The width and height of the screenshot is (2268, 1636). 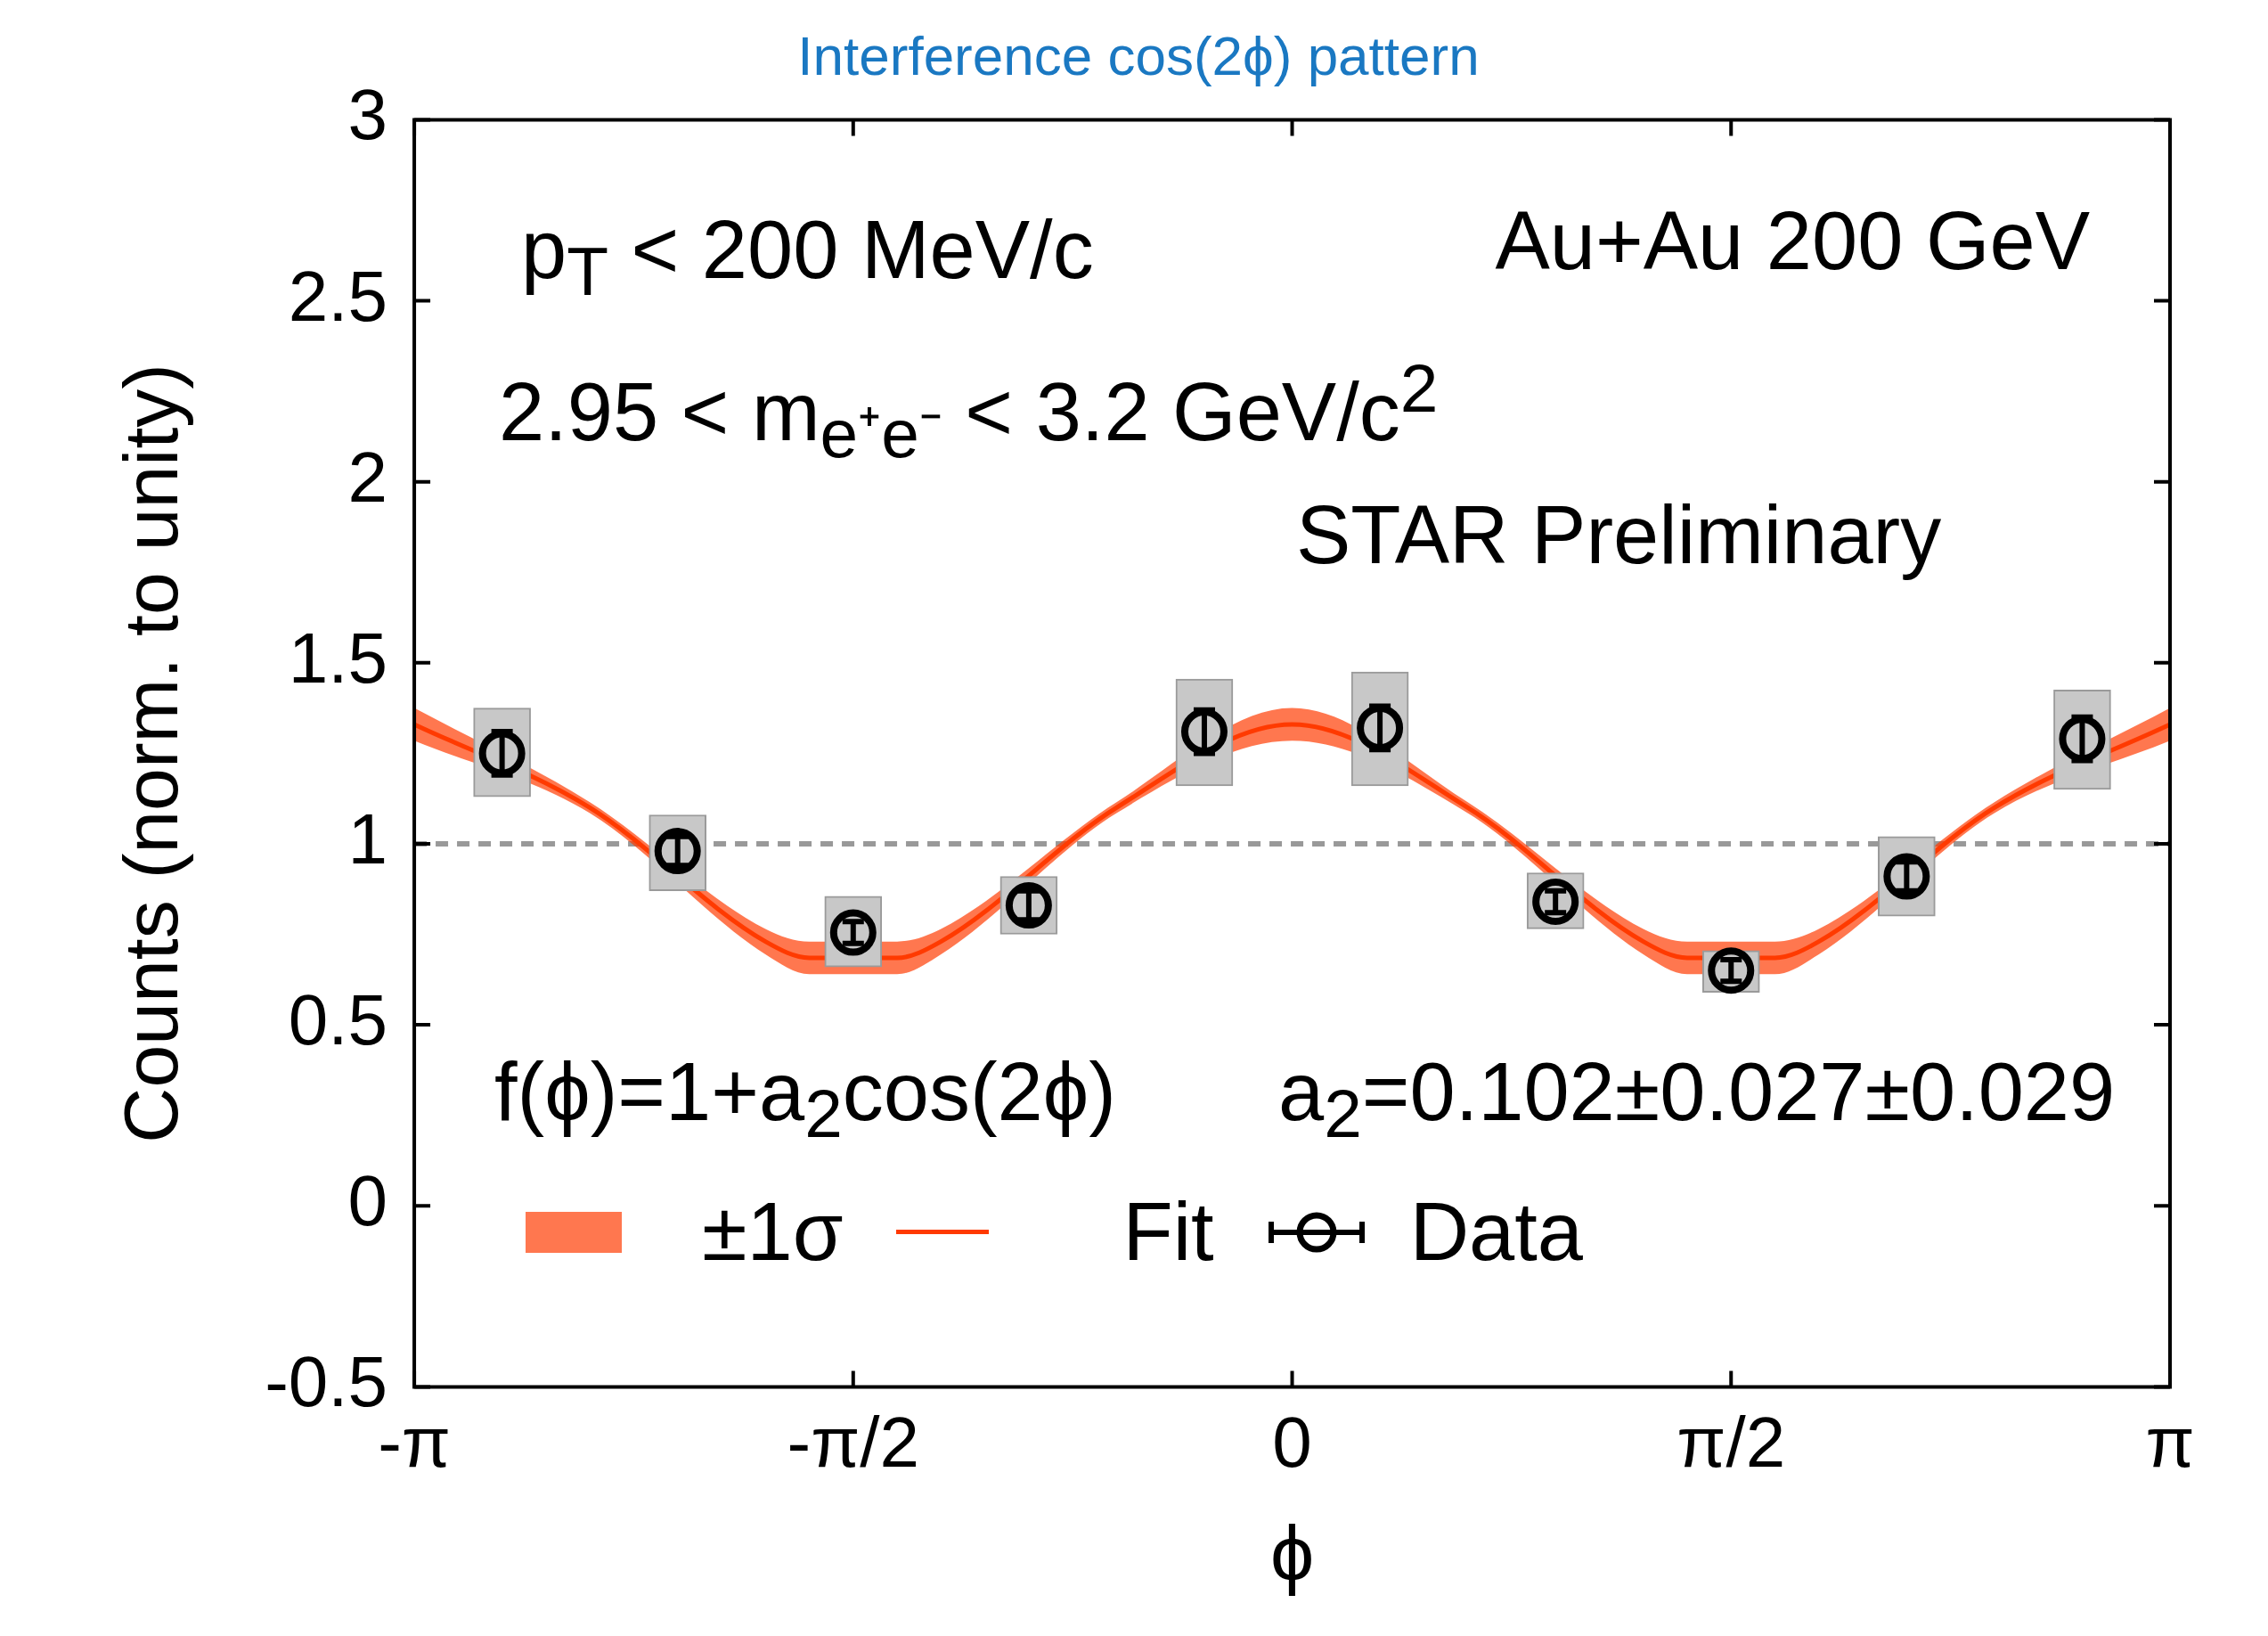 What do you see at coordinates (151, 753) in the screenshot?
I see `y-axis-title: Counts (norm. to unity)` at bounding box center [151, 753].